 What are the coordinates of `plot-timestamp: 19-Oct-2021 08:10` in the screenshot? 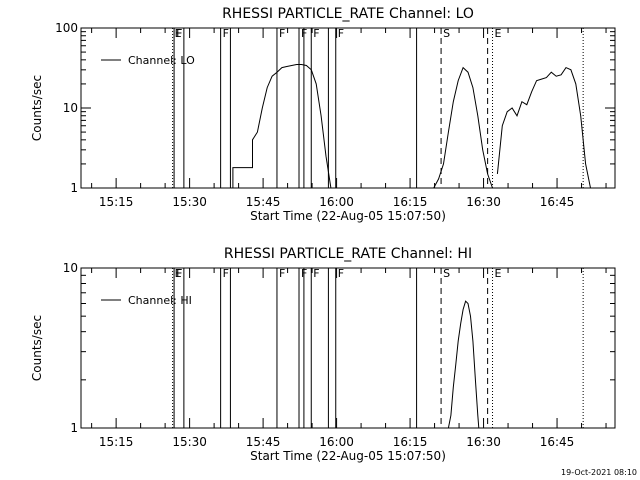 It's located at (599, 472).